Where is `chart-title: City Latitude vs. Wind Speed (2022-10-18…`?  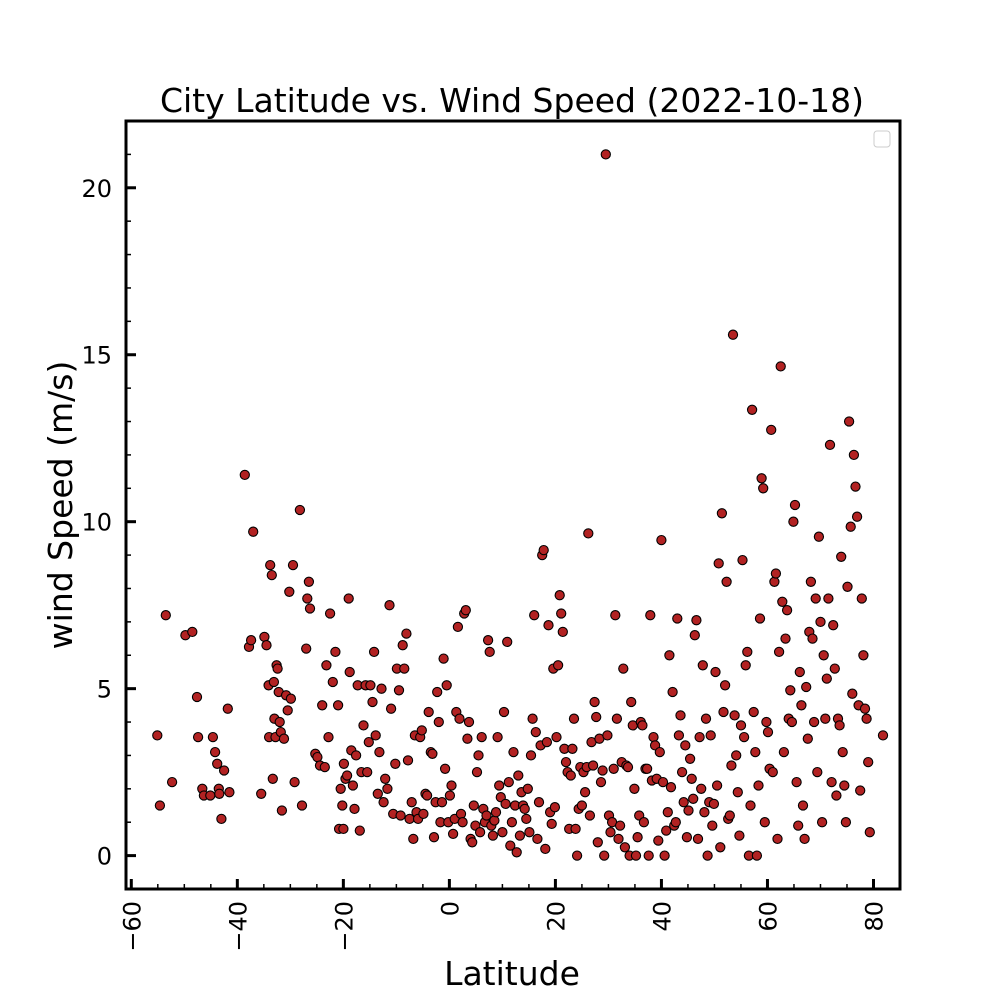 chart-title: City Latitude vs. Wind Speed (2022-10-18… is located at coordinates (512, 100).